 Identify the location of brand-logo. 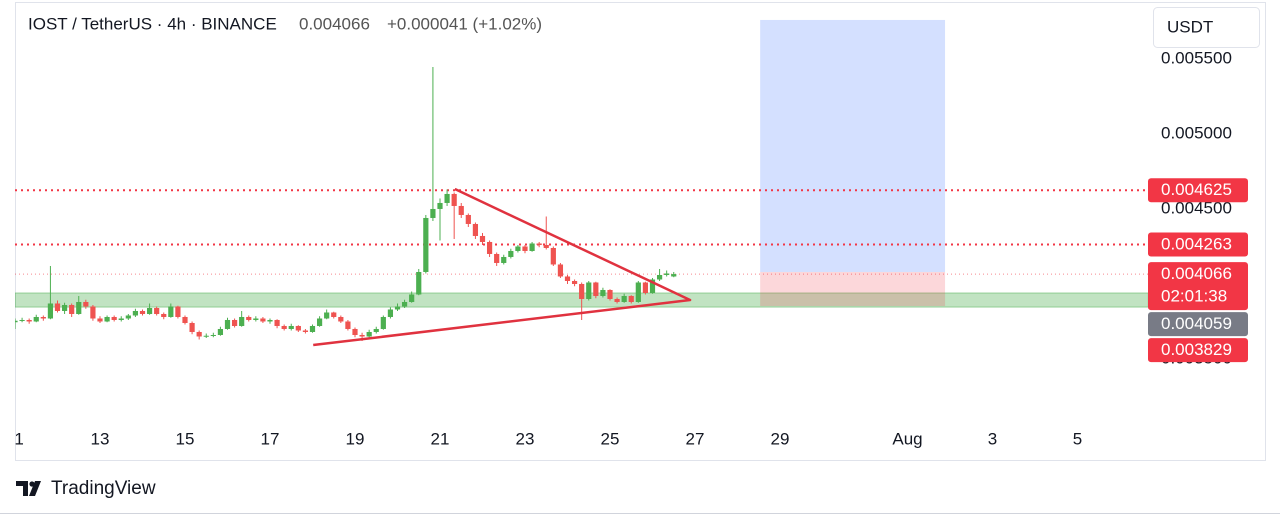
(28, 488).